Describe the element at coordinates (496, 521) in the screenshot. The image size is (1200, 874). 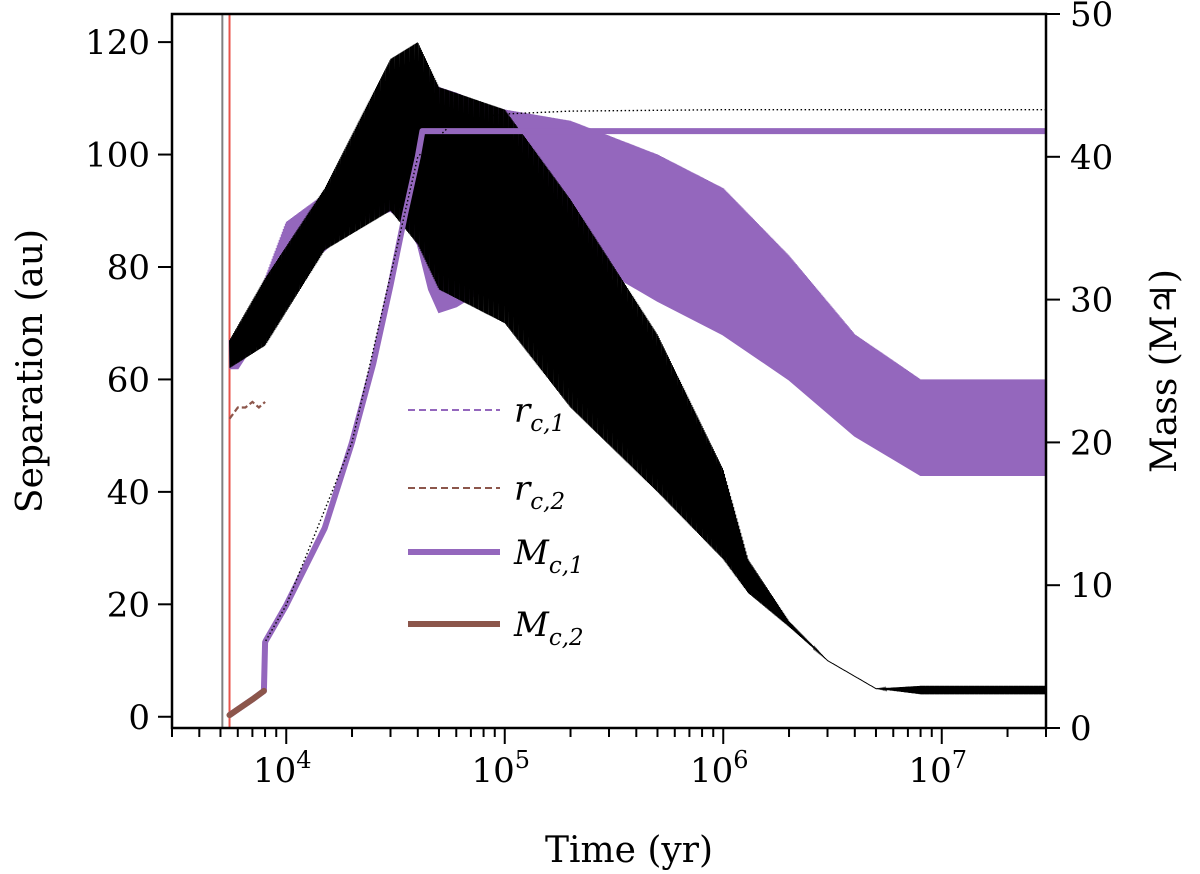
I see `legend: rc,1rc,2Mc,1Mc,2` at that location.